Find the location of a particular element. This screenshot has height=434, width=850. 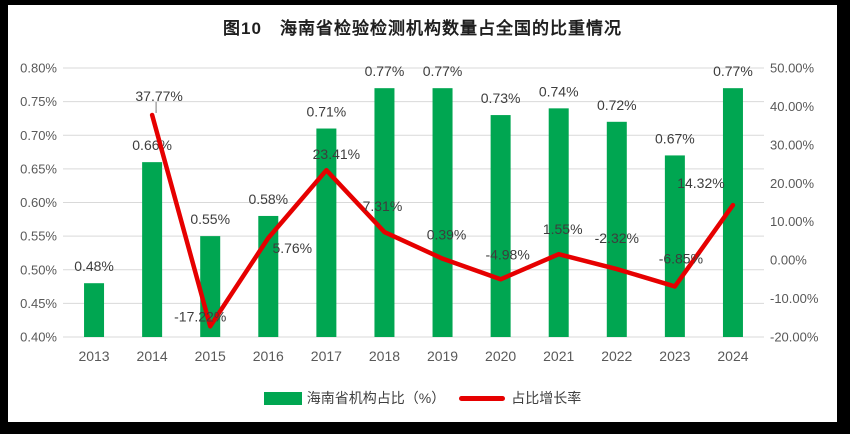

left-axis-tick-label: 0.45% is located at coordinates (38, 303).